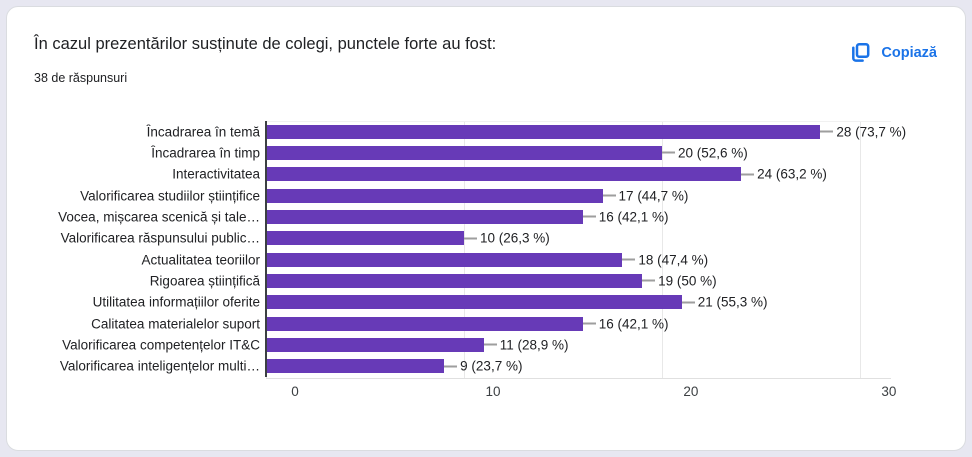 The height and width of the screenshot is (457, 972). What do you see at coordinates (909, 53) in the screenshot?
I see `copy-button-label: Copiază` at bounding box center [909, 53].